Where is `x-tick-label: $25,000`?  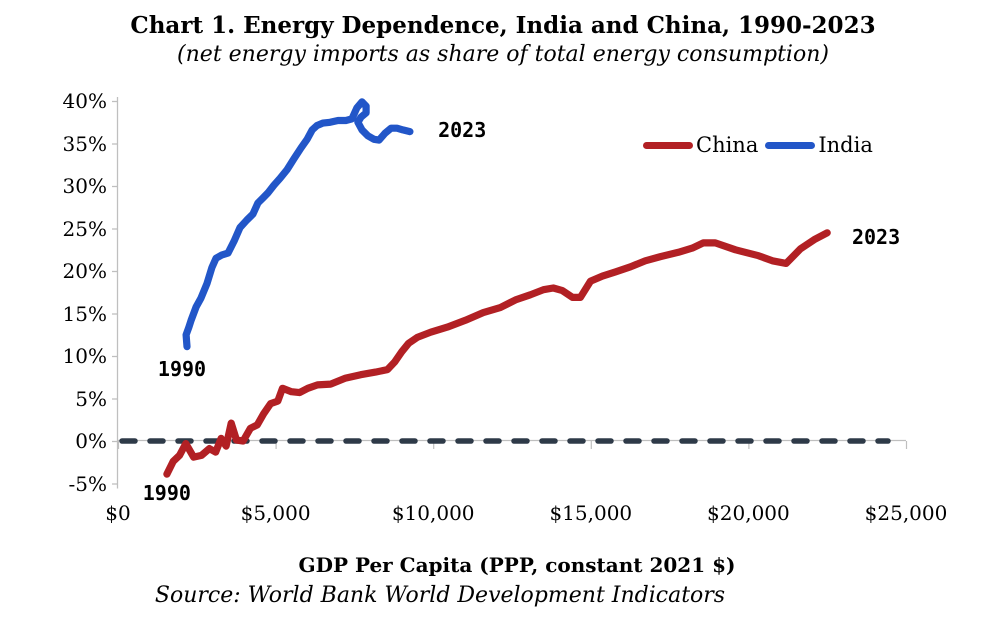 x-tick-label: $25,000 is located at coordinates (906, 513).